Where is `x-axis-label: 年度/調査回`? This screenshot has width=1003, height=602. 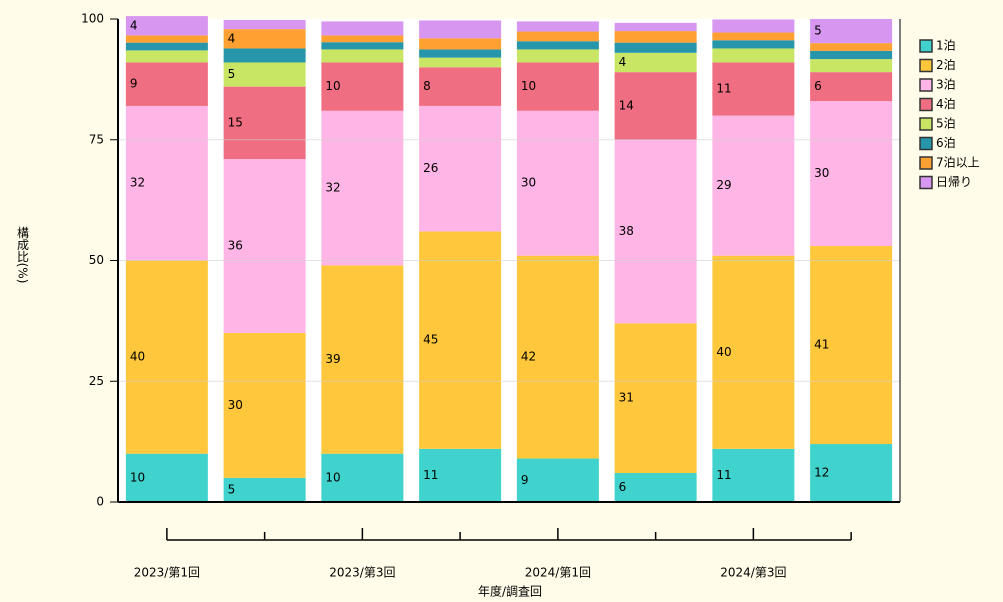 x-axis-label: 年度/調査回 is located at coordinates (510, 591).